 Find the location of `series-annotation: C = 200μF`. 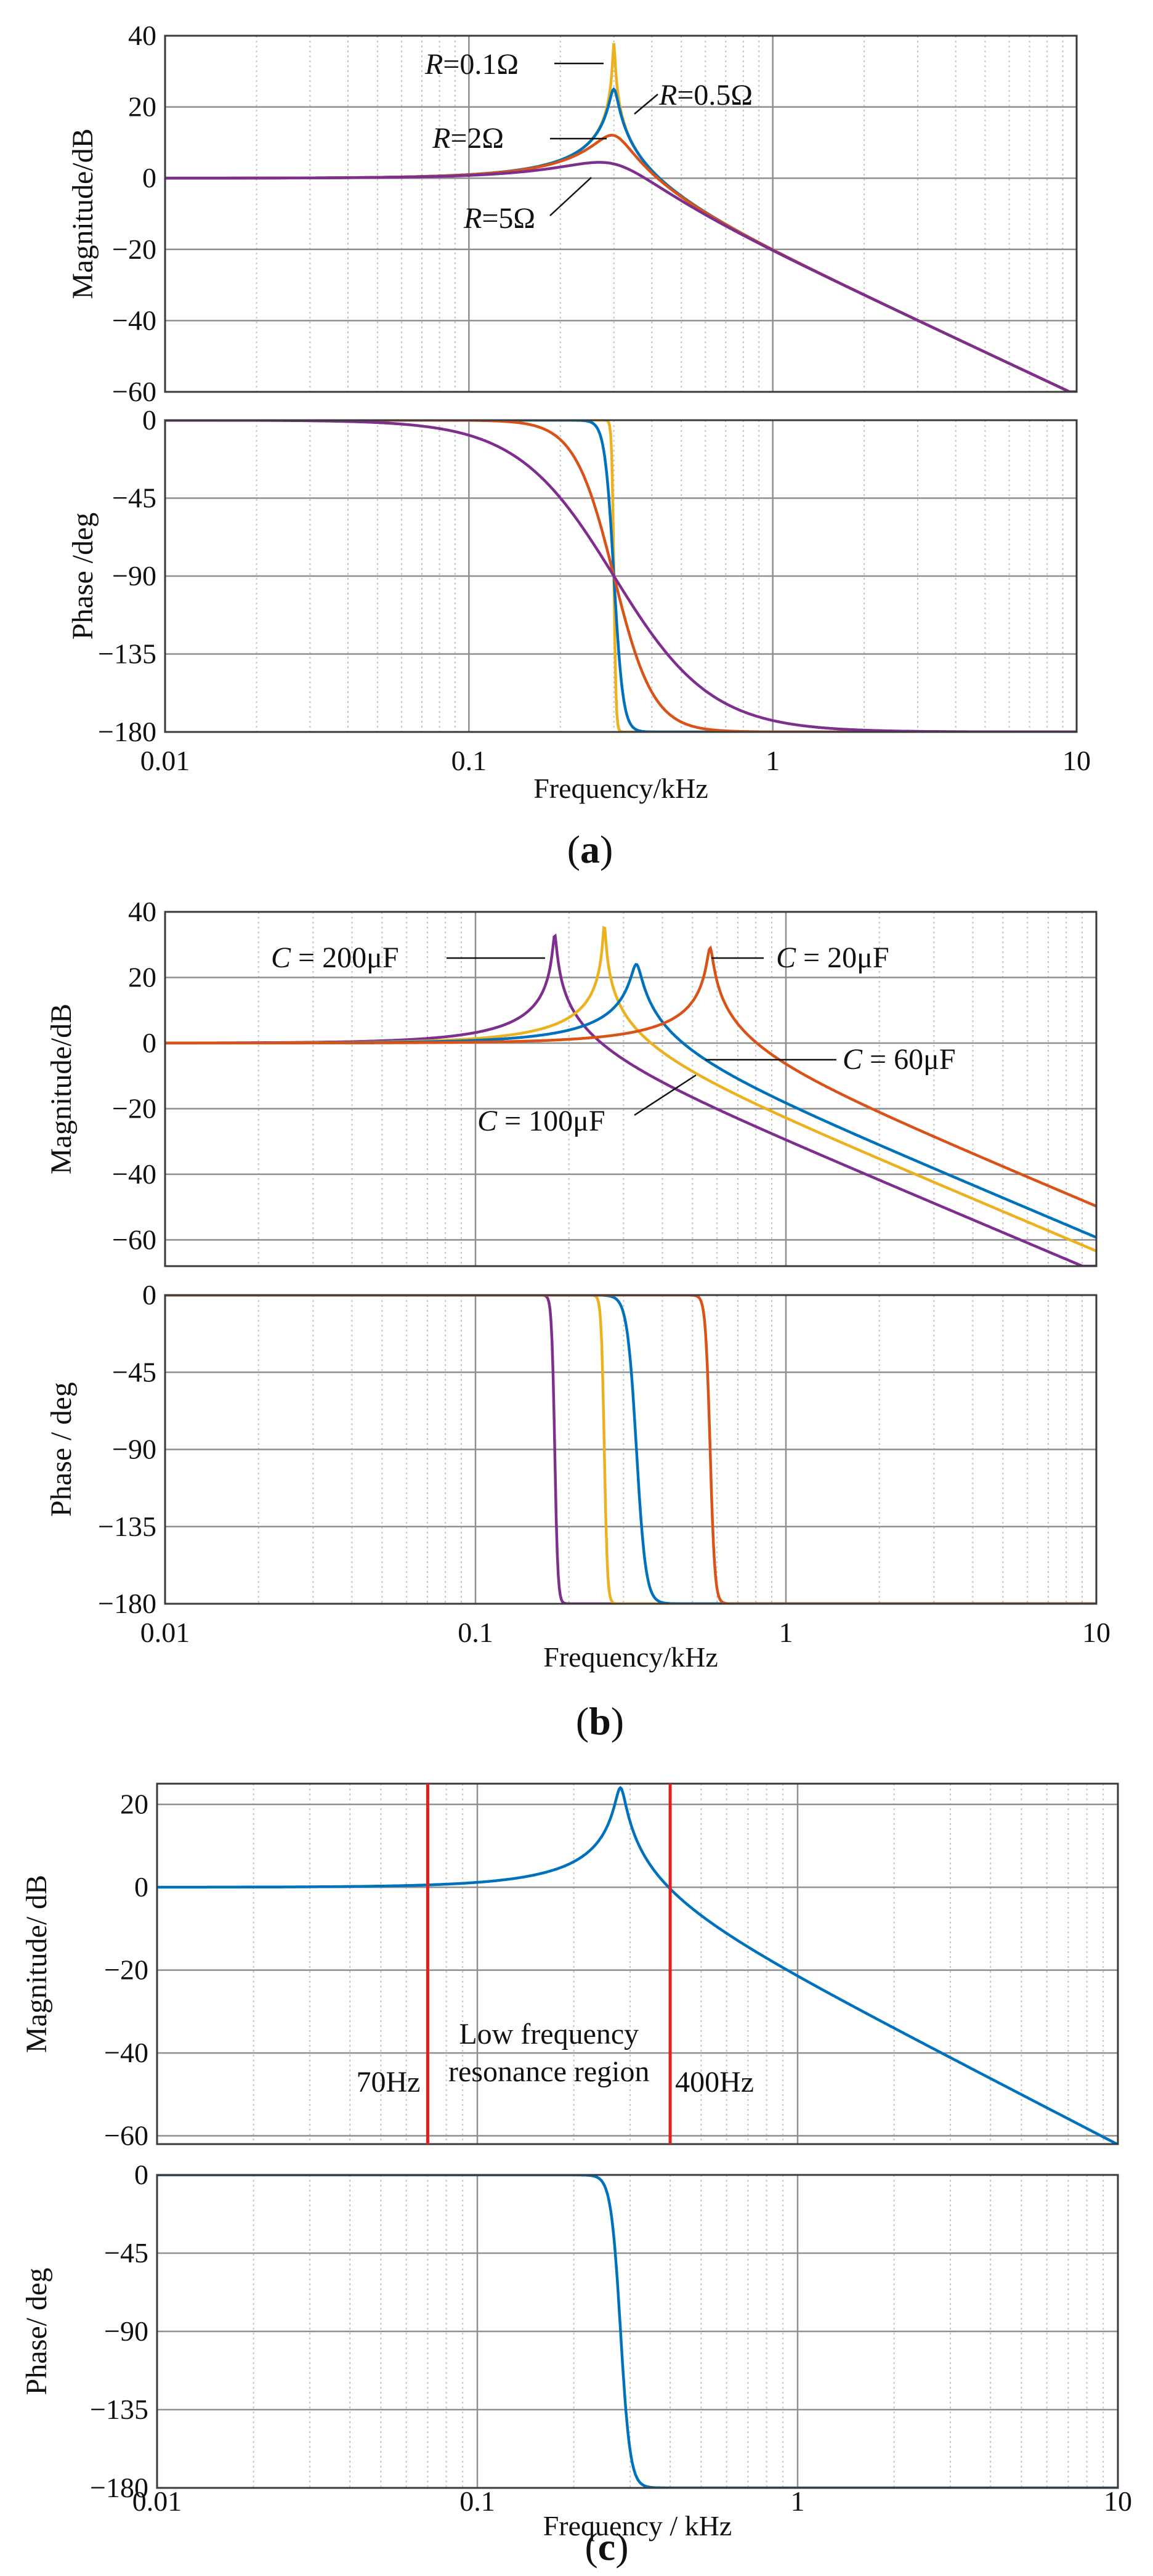

series-annotation: C = 200μF is located at coordinates (335, 957).